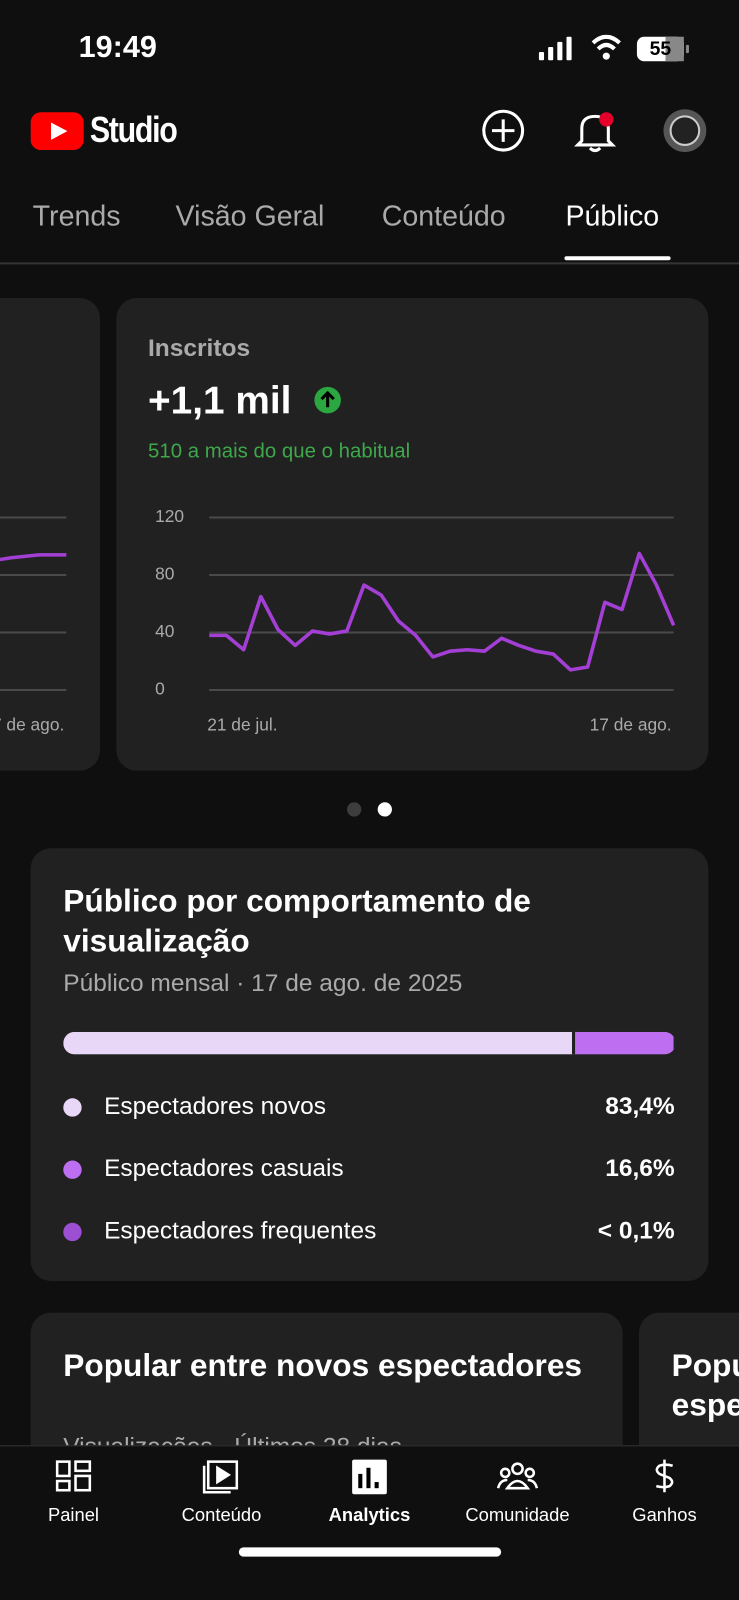 The image size is (739, 1600). Describe the element at coordinates (517, 1514) in the screenshot. I see `nav-label: Comunidade` at that location.